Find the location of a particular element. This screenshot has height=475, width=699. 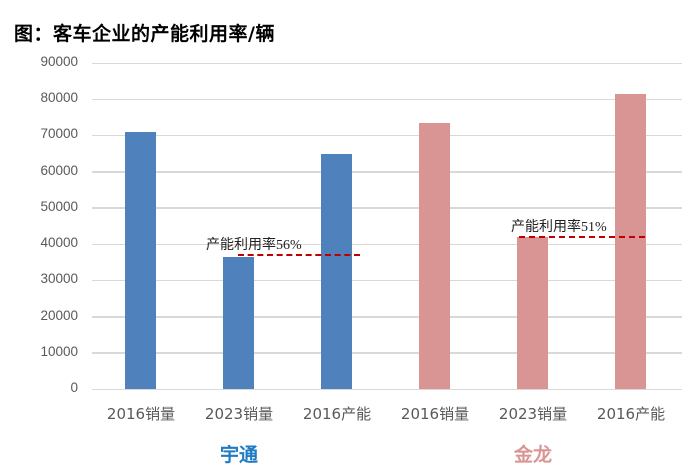

y-axis-tick-label: 30000 is located at coordinates (59, 279).